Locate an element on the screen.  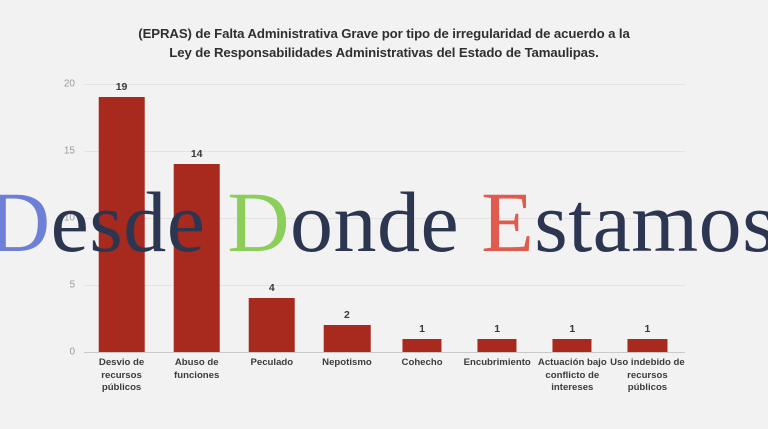
x-axis-label: Peculado is located at coordinates (271, 363).